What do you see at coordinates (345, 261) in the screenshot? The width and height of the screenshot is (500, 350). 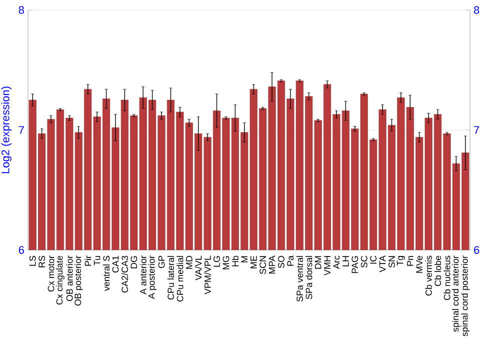 I see `x-tick-label: LH` at bounding box center [345, 261].